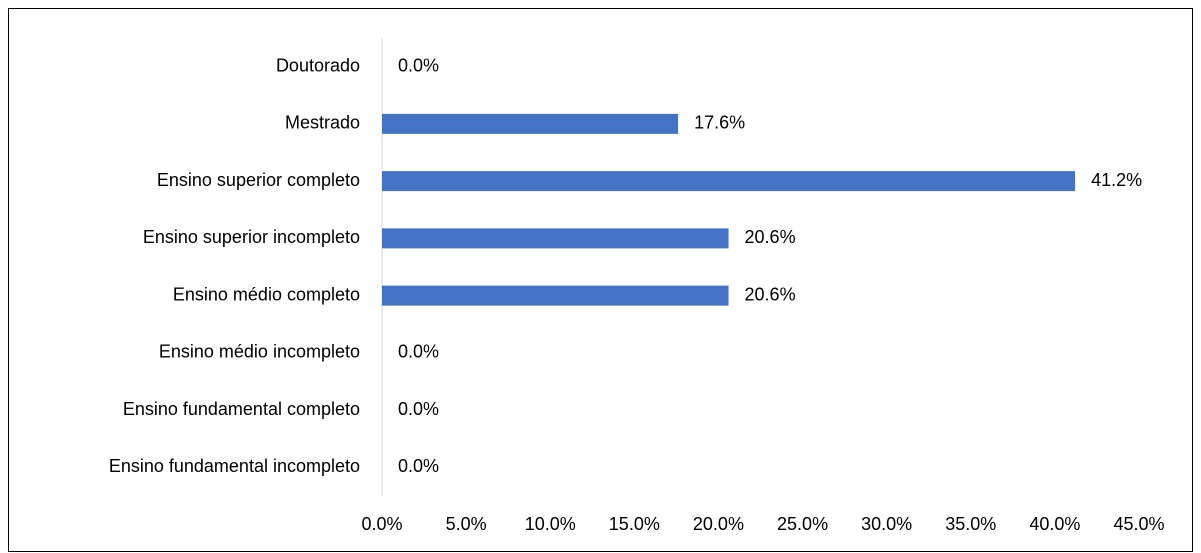 Image resolution: width=1201 pixels, height=553 pixels. What do you see at coordinates (322, 123) in the screenshot?
I see `y-tick-label: Mestrado` at bounding box center [322, 123].